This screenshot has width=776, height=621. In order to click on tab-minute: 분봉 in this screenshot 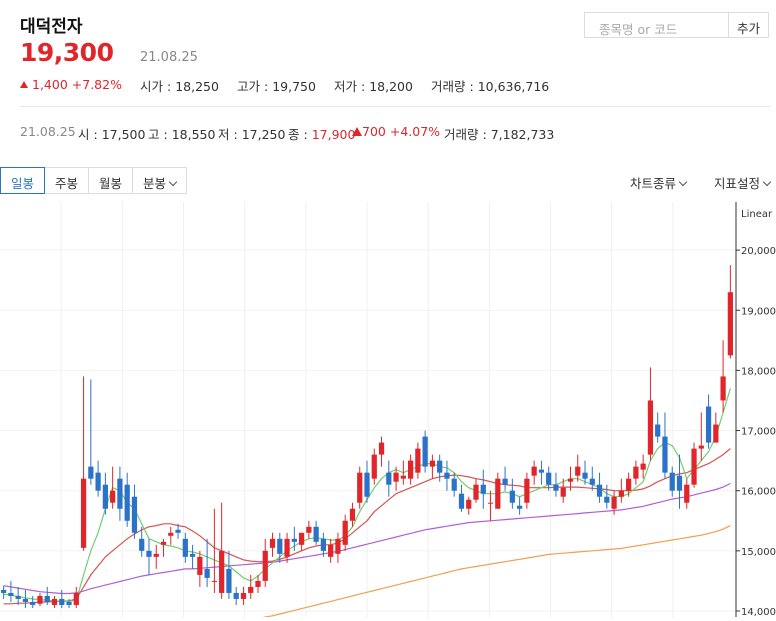, I will do `click(160, 180)`.